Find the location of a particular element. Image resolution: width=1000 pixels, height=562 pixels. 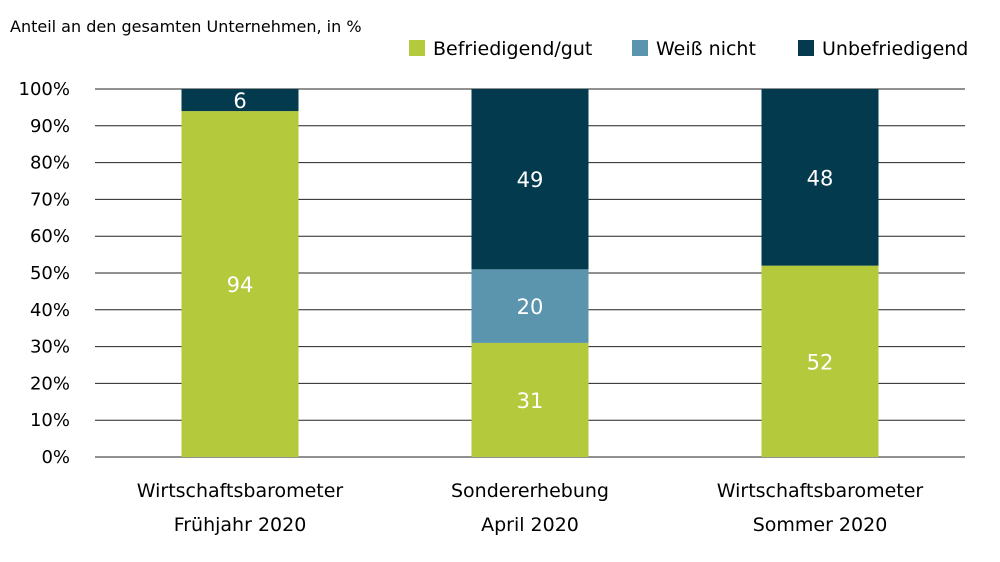

legend-label: Unbefriedigend is located at coordinates (895, 49).